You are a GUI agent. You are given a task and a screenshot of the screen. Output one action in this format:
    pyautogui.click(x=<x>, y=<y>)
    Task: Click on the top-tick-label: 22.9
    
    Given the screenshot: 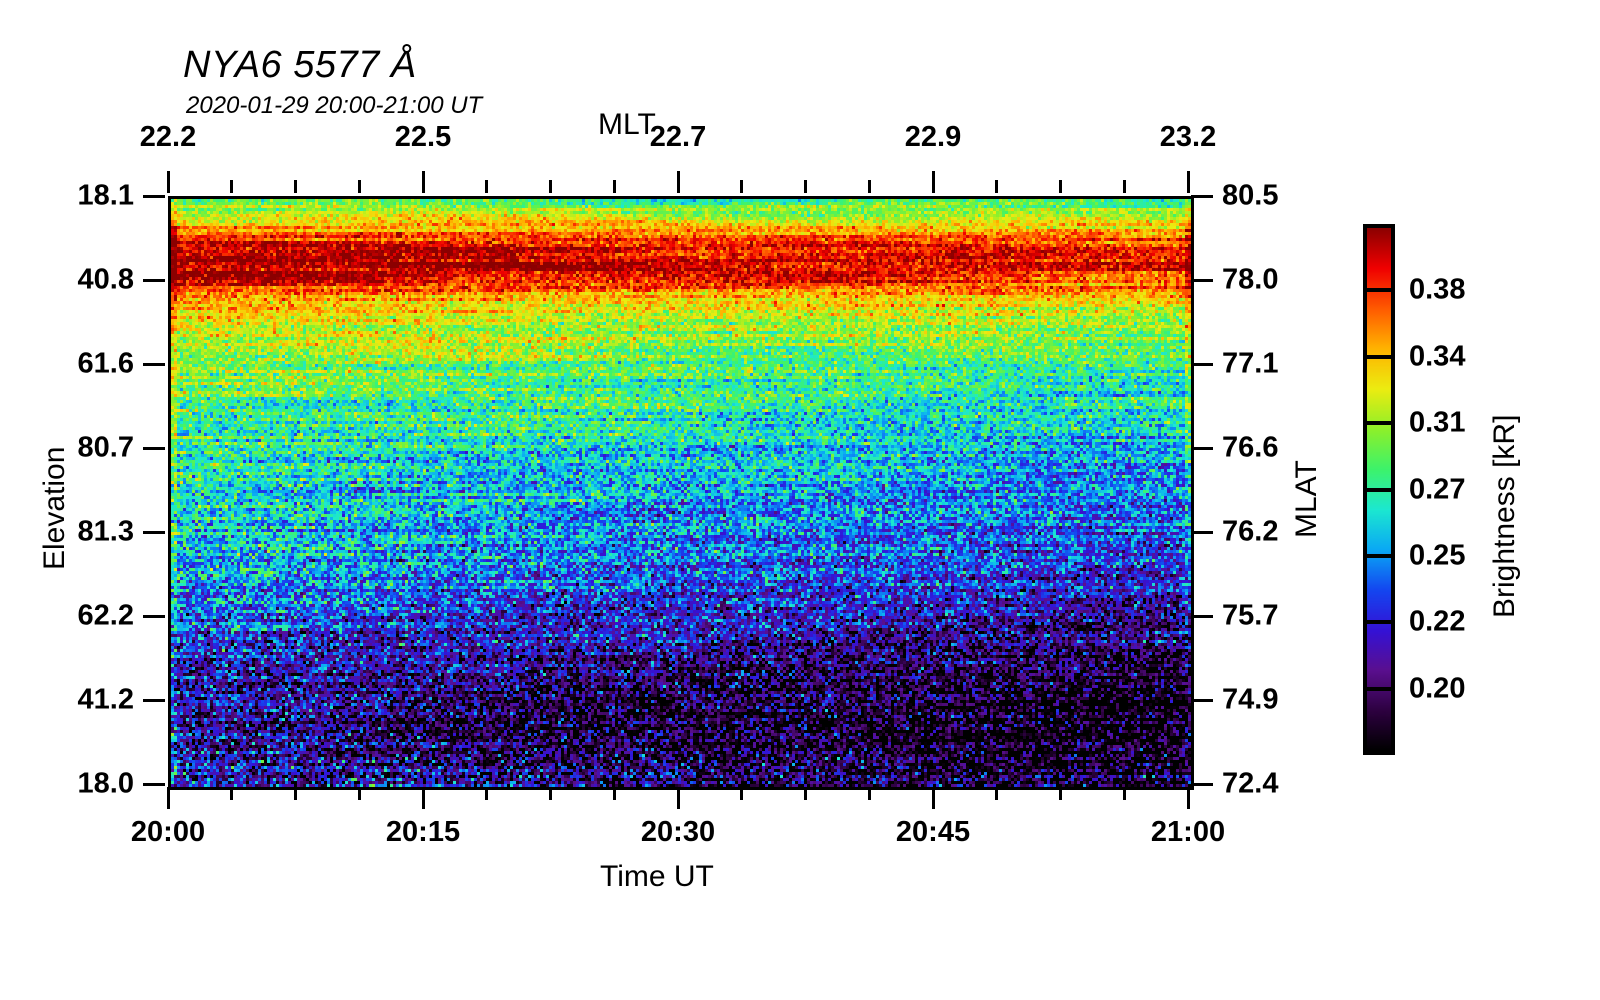 What is the action you would take?
    pyautogui.click(x=933, y=137)
    